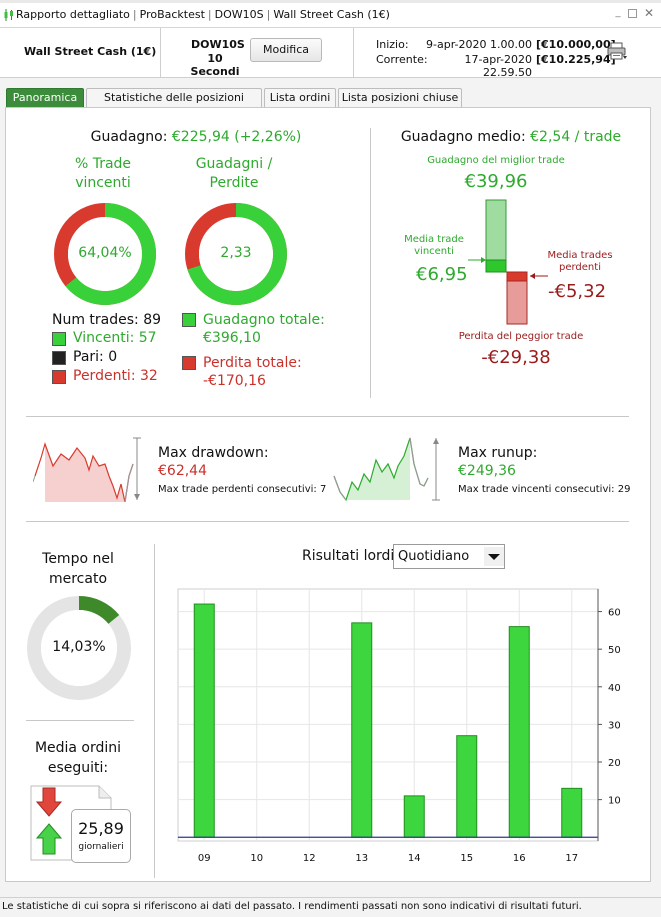 This screenshot has height=917, width=661. What do you see at coordinates (309, 858) in the screenshot?
I see `x-tick-label: 12` at bounding box center [309, 858].